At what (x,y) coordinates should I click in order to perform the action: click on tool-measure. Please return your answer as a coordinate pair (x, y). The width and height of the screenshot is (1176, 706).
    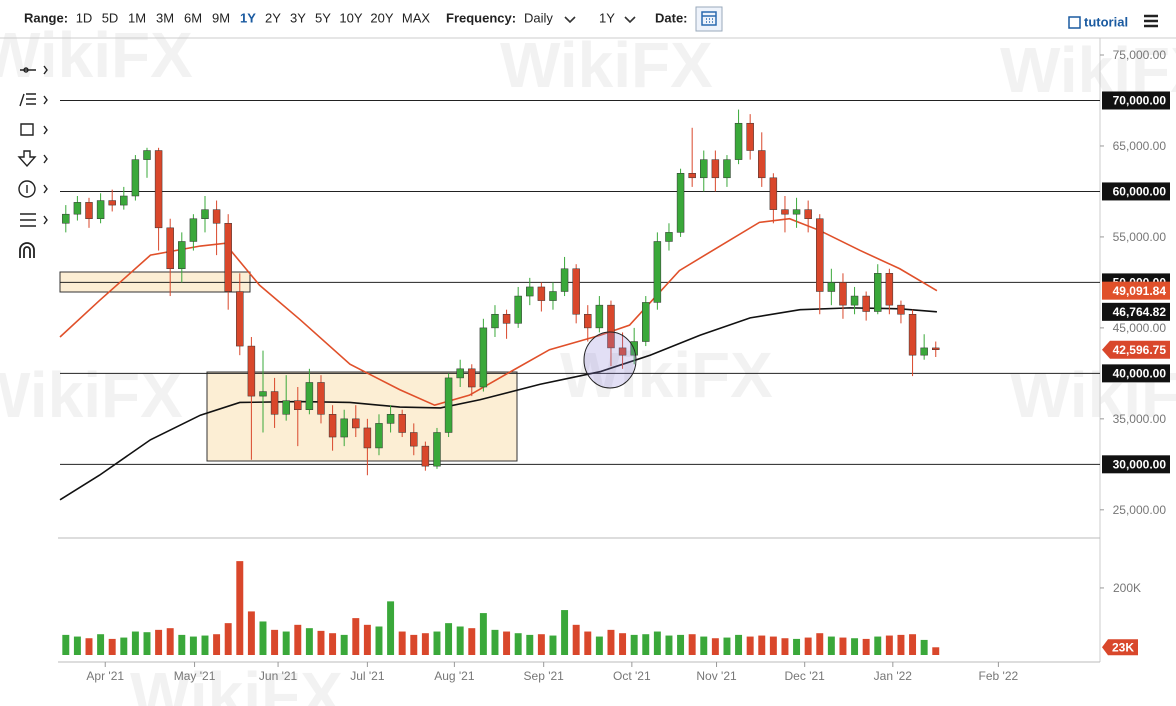
    Looking at the image, I should click on (34, 220).